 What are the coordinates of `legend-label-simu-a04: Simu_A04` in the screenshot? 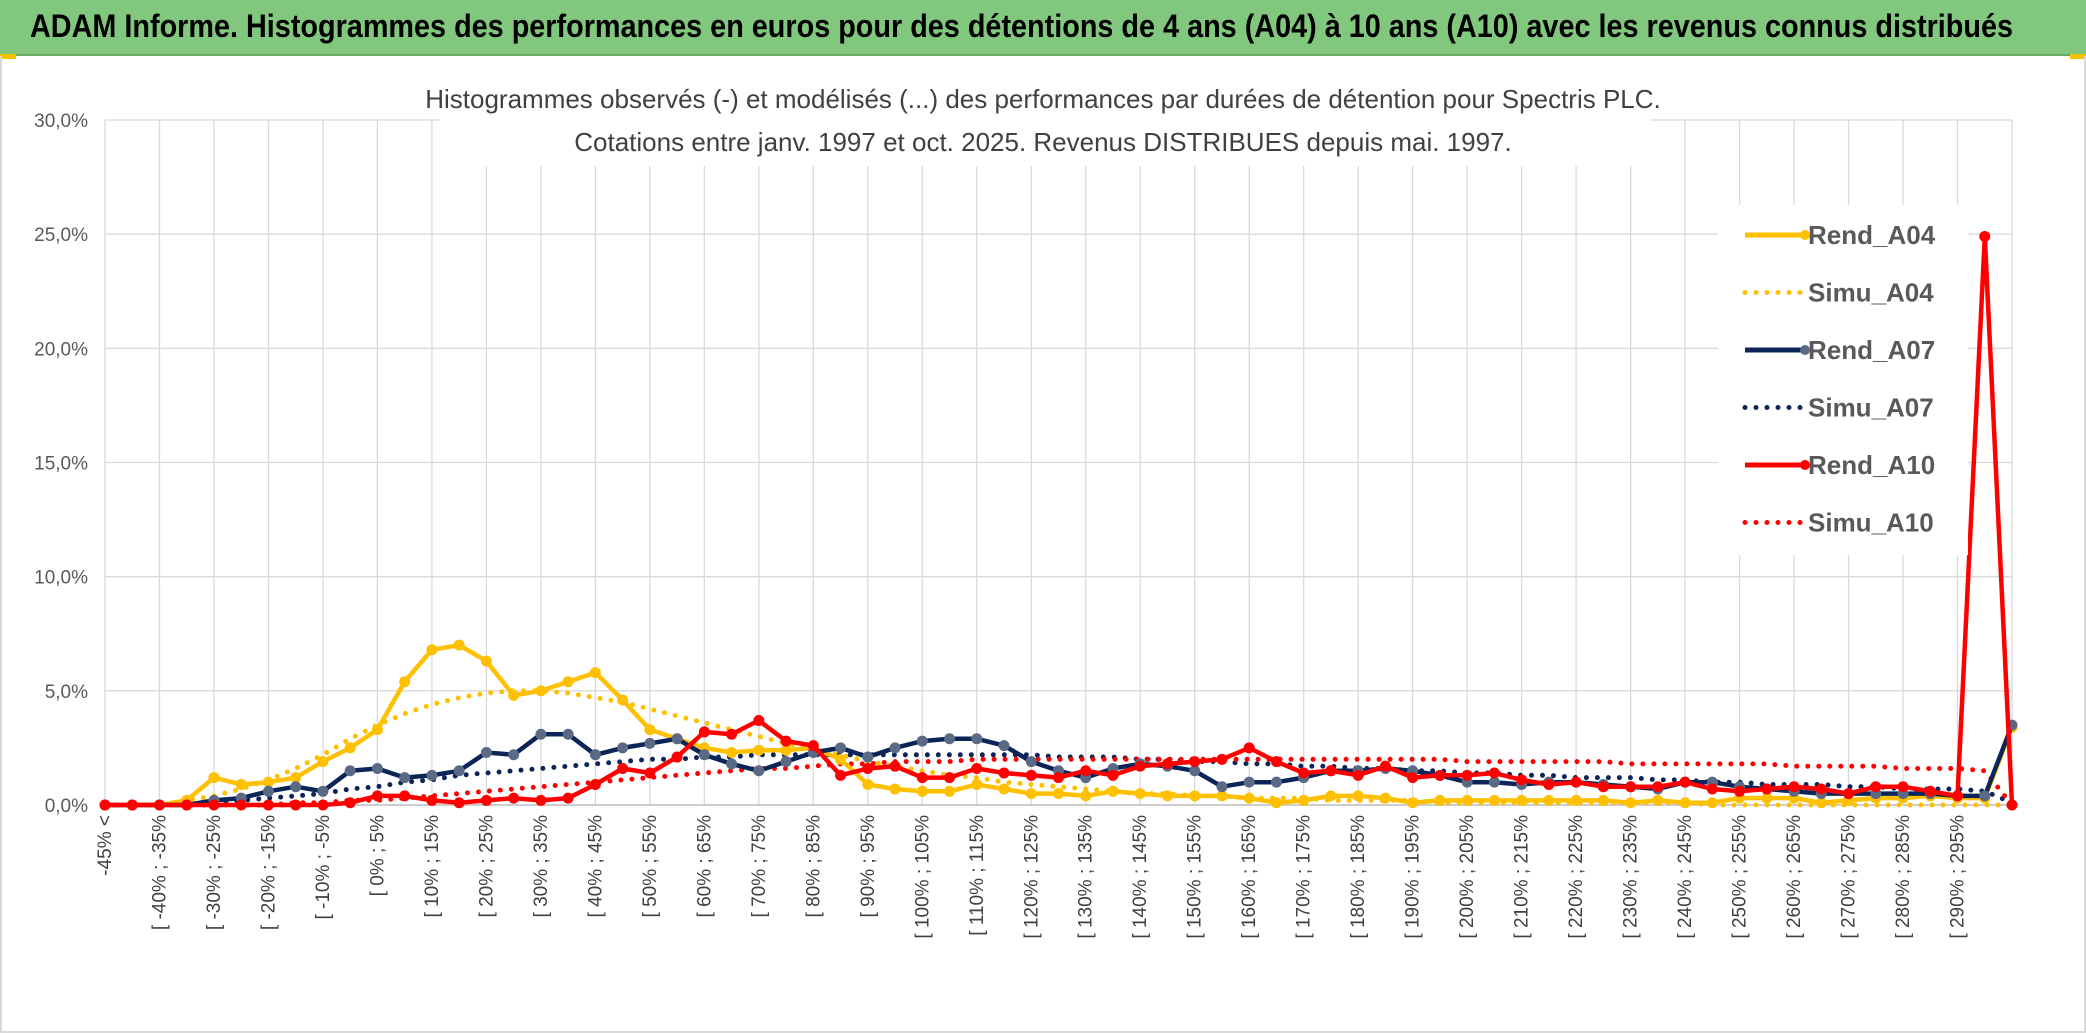 It's located at (1871, 293).